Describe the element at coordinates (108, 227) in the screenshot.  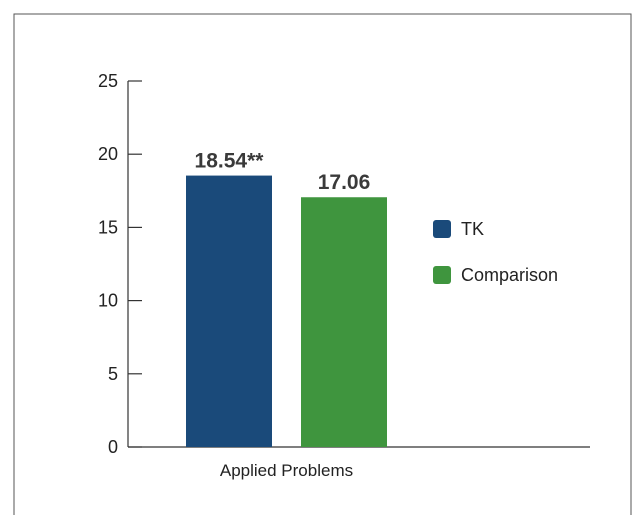
I see `y-tick-label: 15` at that location.